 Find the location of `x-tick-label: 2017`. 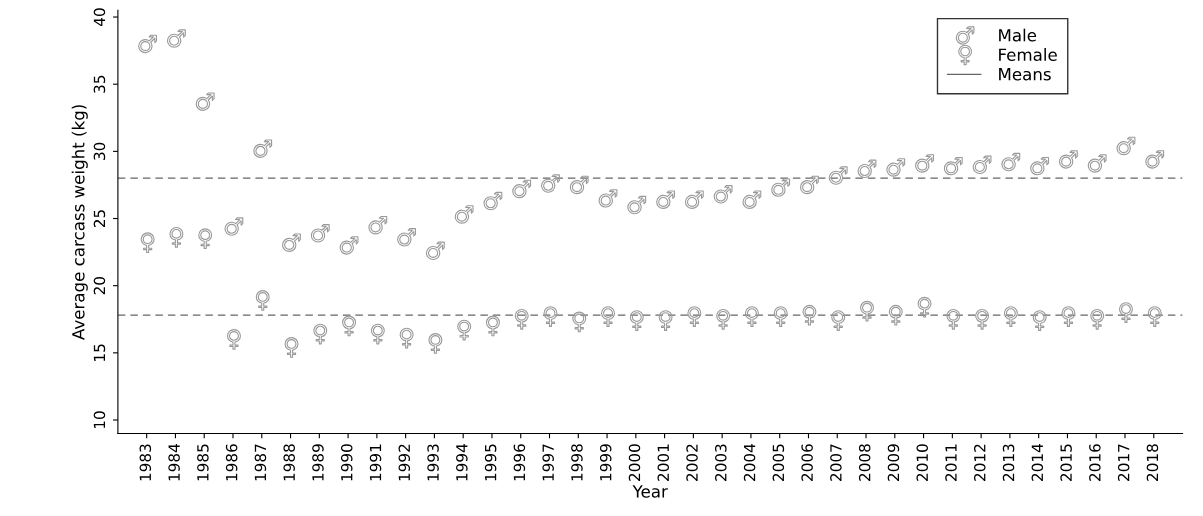

x-tick-label: 2017 is located at coordinates (1123, 462).